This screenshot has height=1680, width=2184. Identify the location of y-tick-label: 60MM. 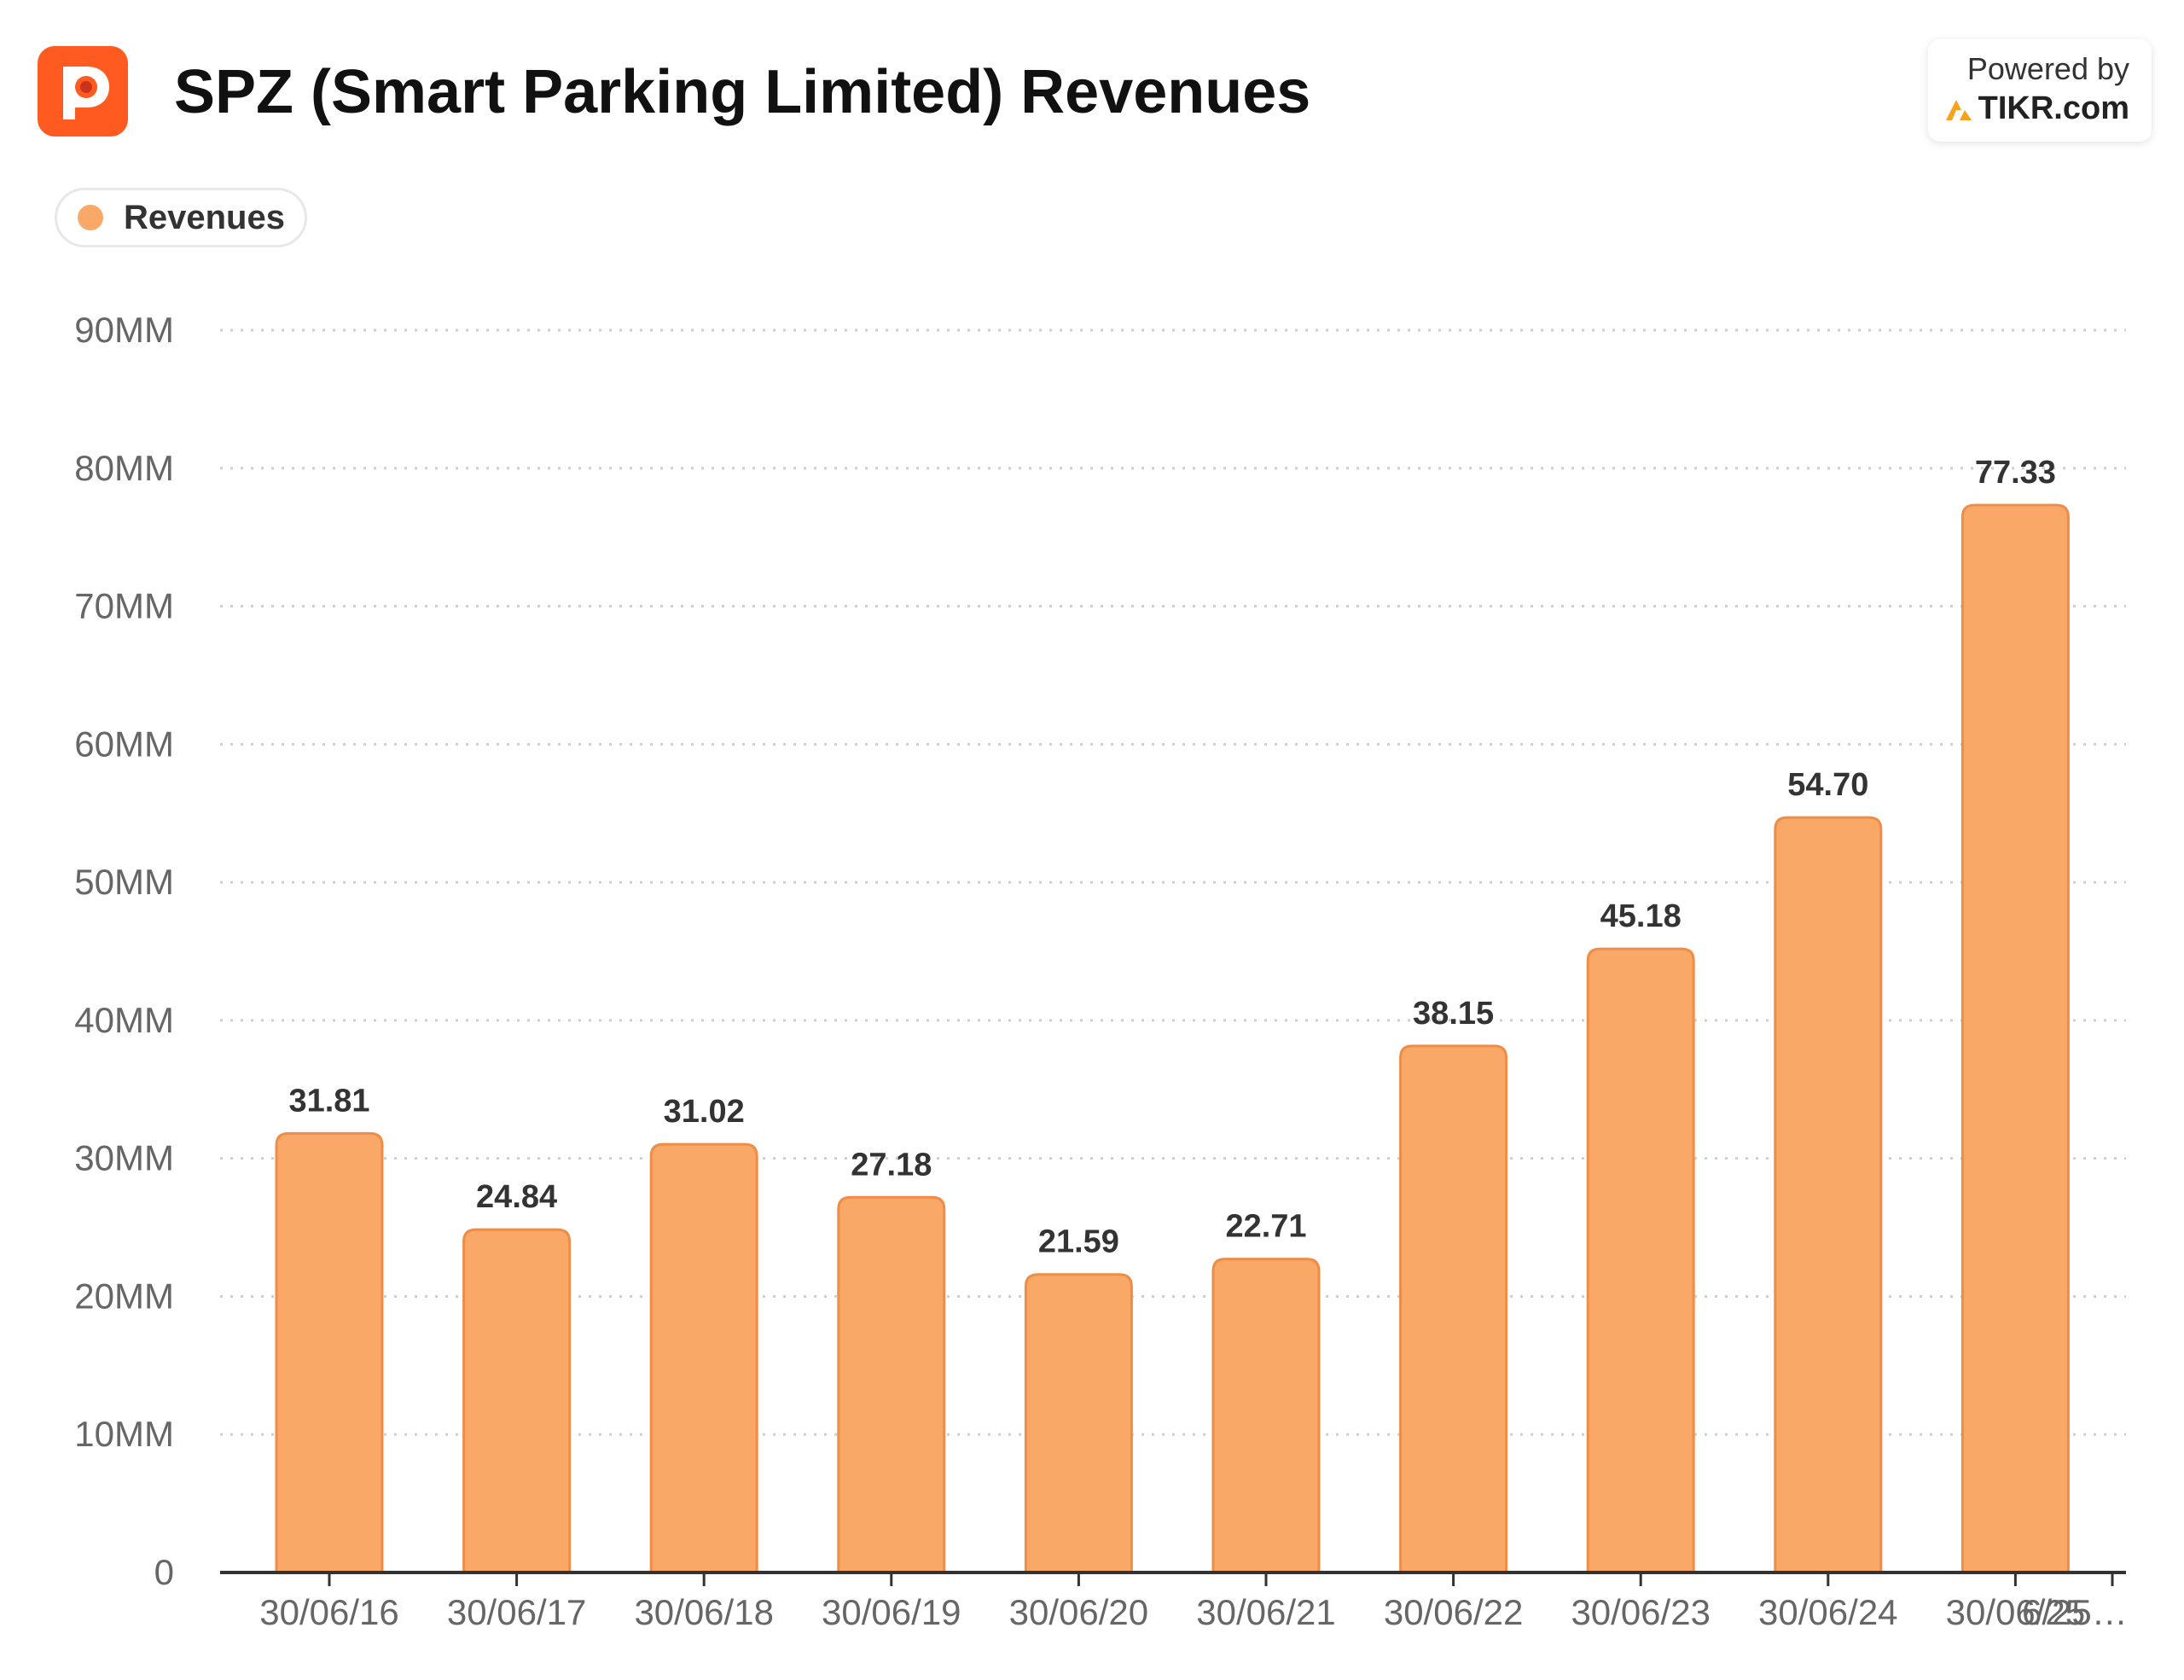
(124, 744).